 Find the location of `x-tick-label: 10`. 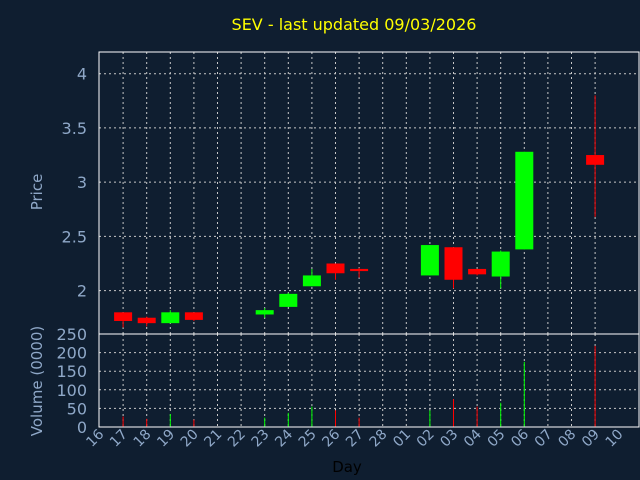

x-tick-label: 10 is located at coordinates (615, 439).